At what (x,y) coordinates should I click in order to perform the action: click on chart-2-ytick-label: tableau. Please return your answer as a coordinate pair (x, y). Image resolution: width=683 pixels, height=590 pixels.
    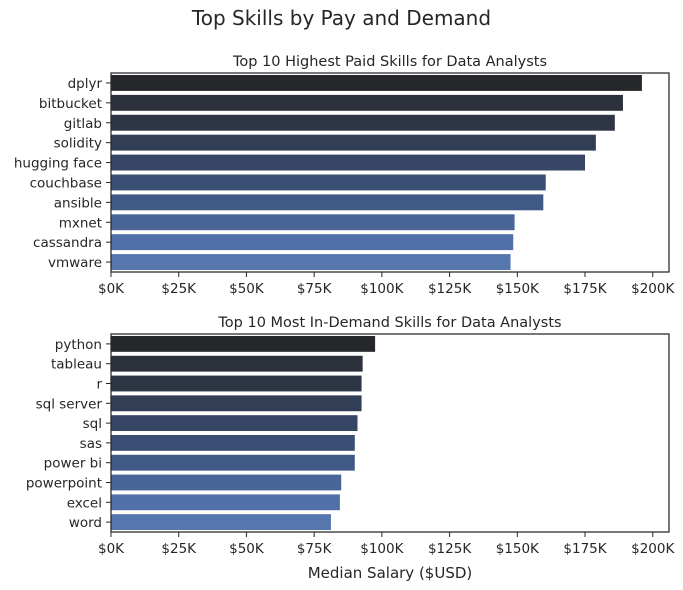
    Looking at the image, I should click on (76, 365).